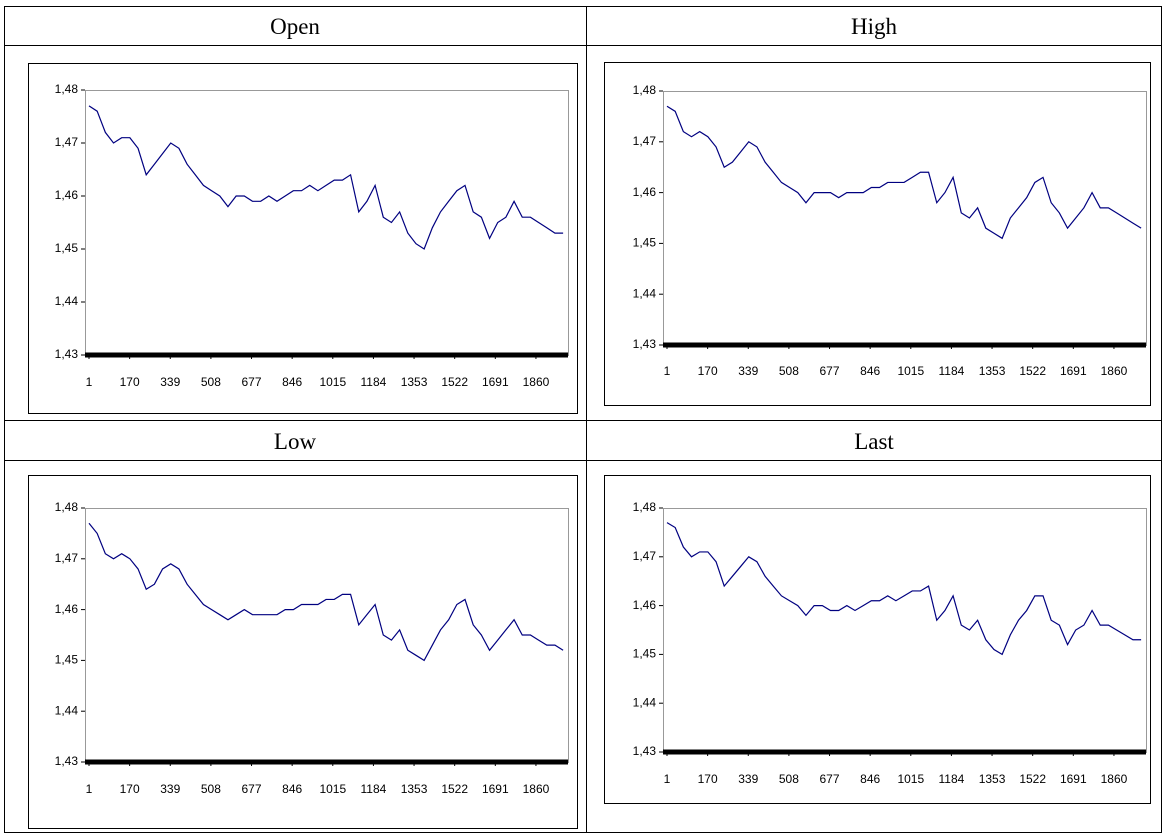  I want to click on panel-title: Last, so click(874, 441).